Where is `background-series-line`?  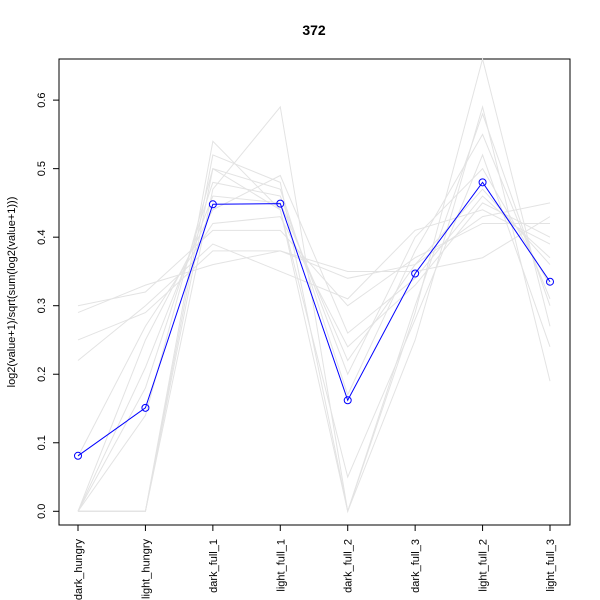
background-series-line is located at coordinates (313, 264).